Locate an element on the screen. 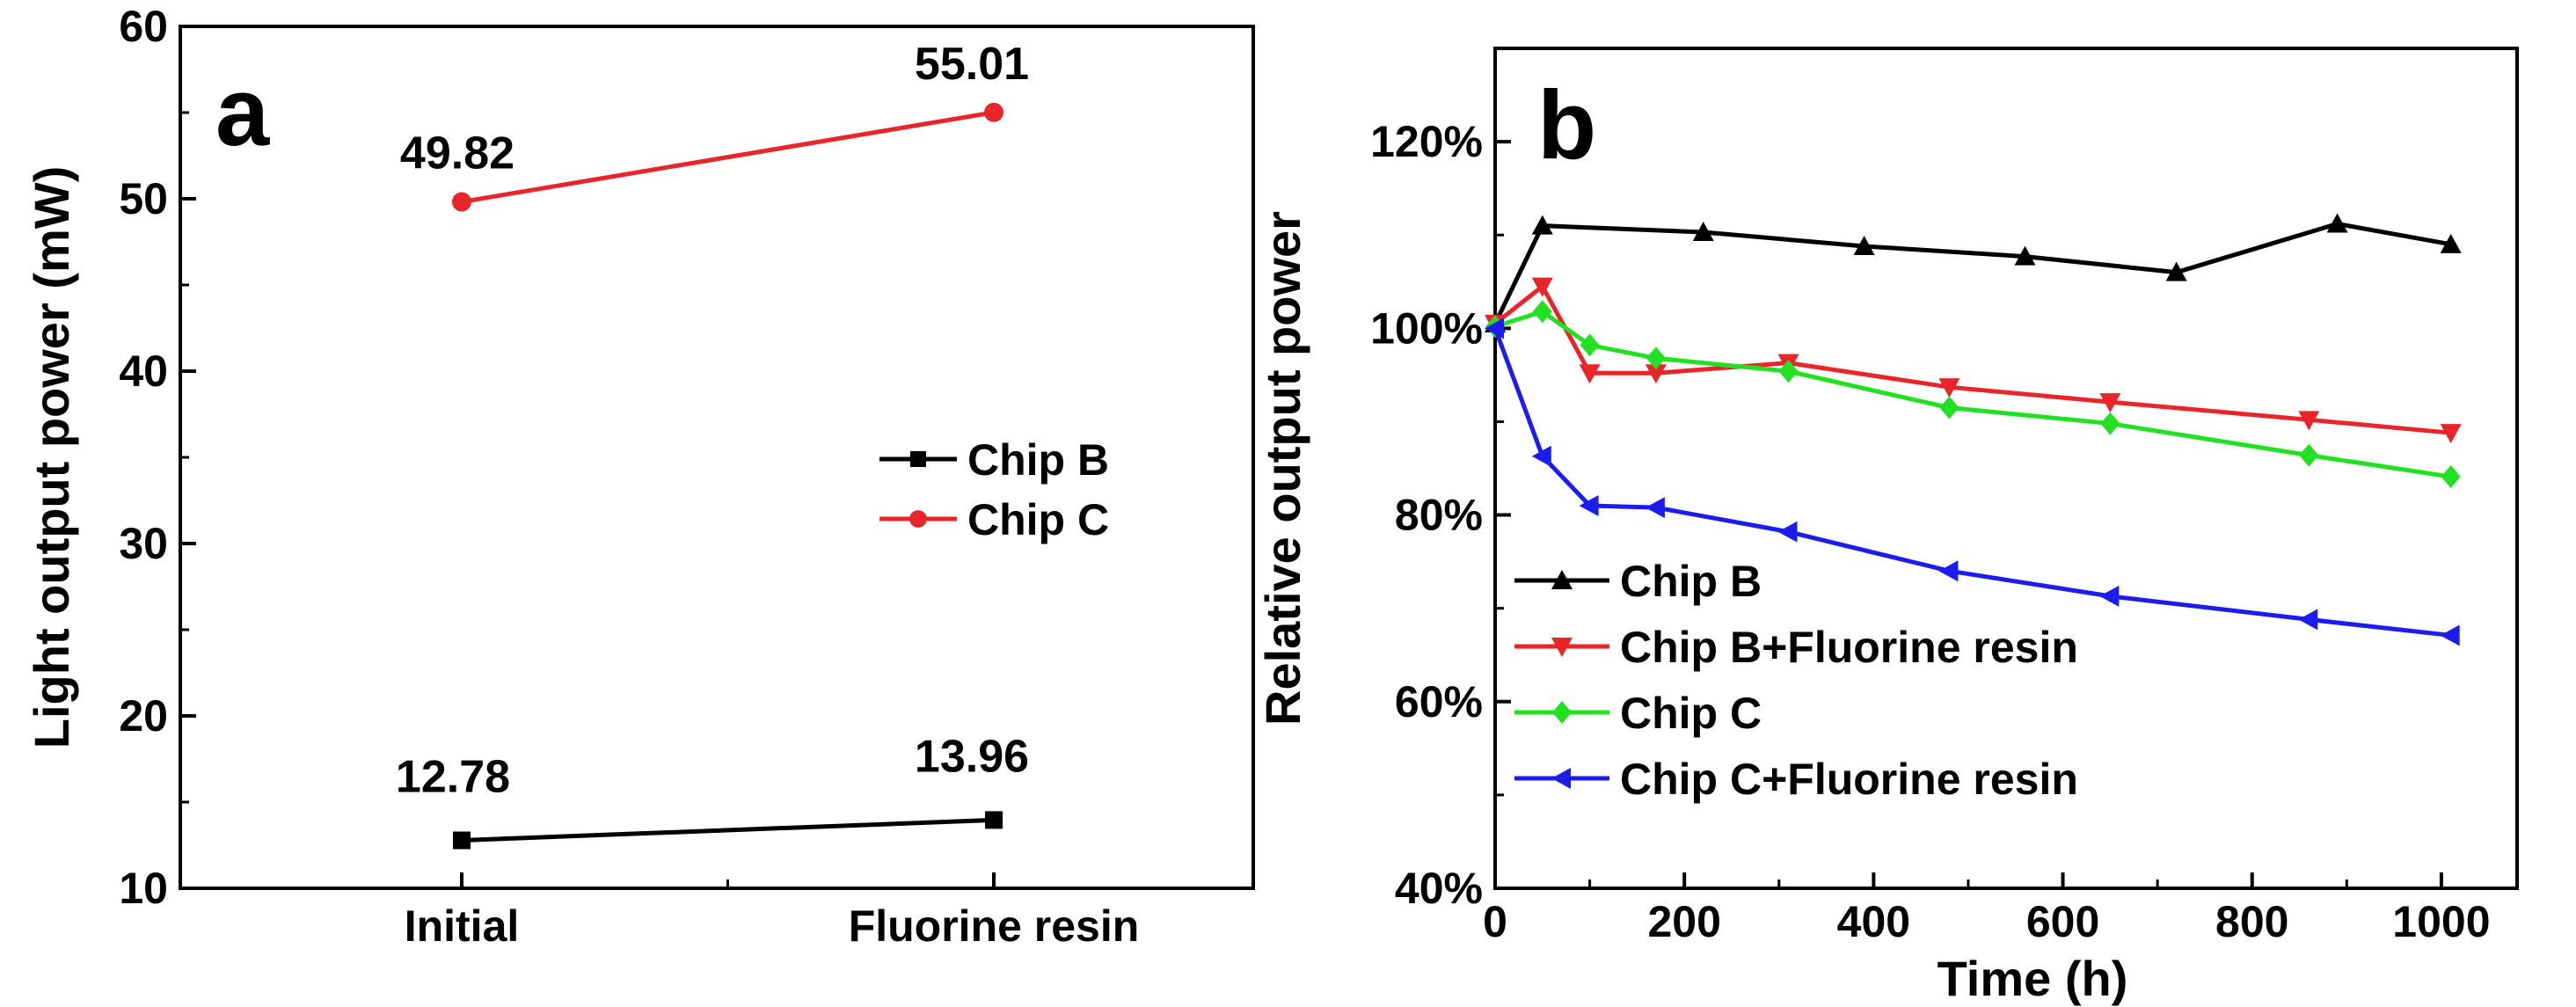  panel-letter-b: b is located at coordinates (1566, 125).